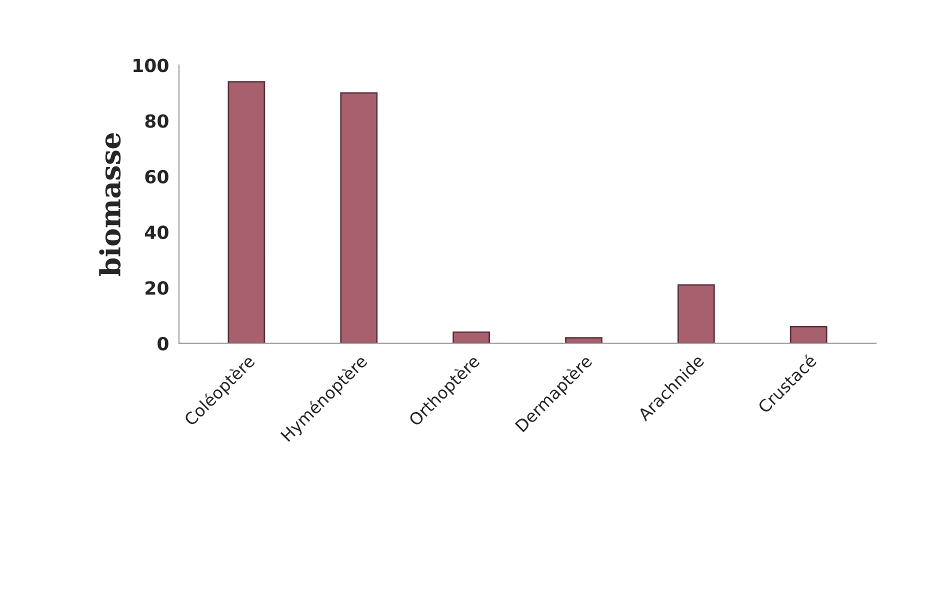 The image size is (942, 592). I want to click on y-tick-label: 20, so click(157, 288).